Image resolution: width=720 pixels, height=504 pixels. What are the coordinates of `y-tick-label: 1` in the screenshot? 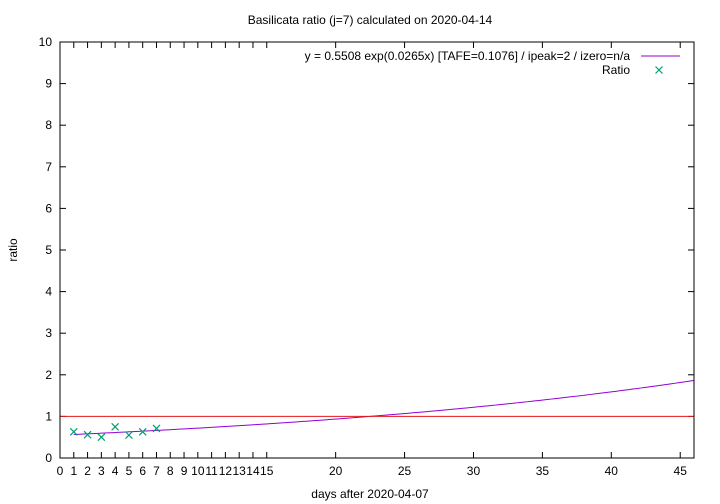 It's located at (48, 416).